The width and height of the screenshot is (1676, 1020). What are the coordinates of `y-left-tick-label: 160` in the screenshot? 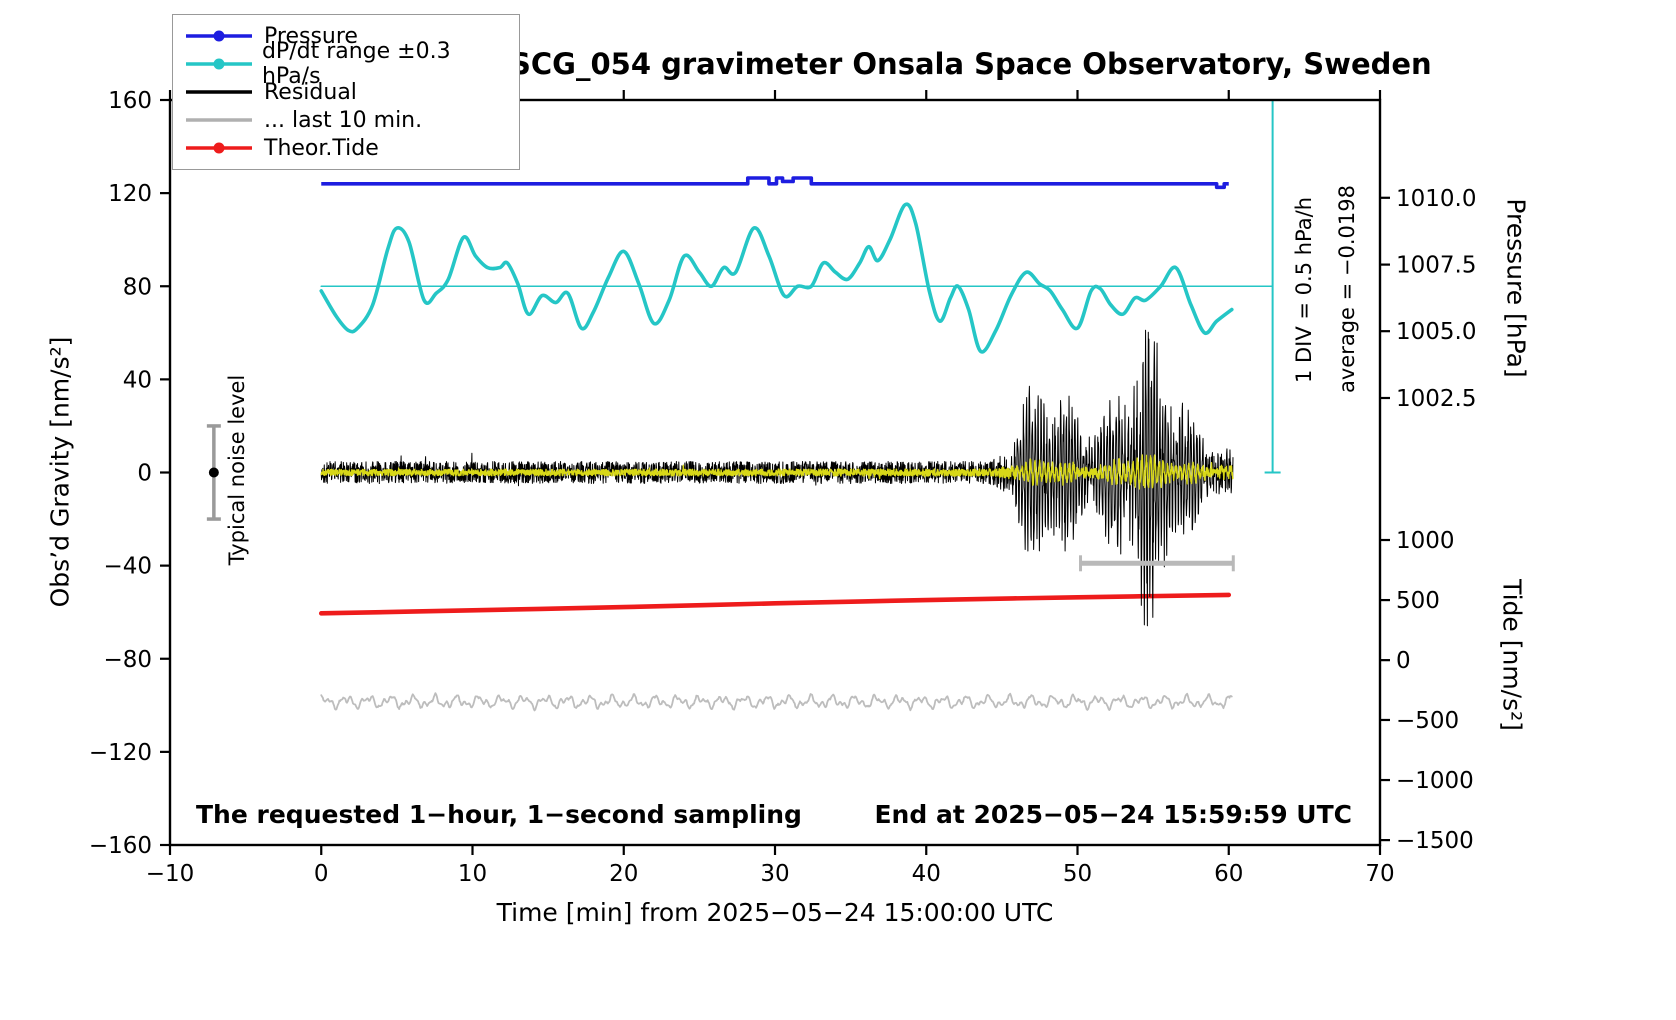 It's located at (130, 101).